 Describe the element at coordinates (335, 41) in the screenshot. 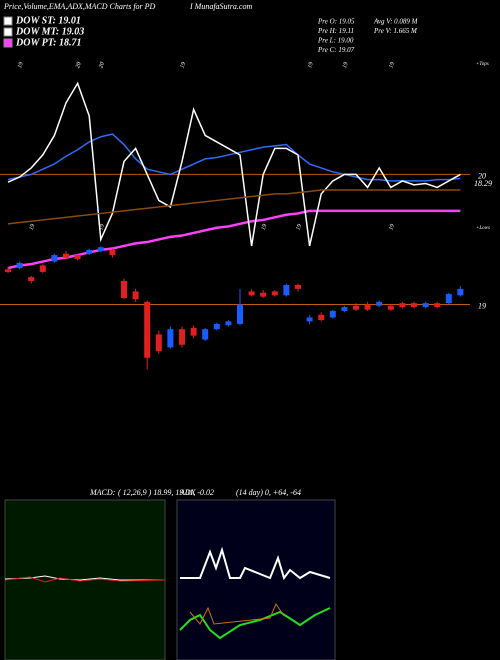

I see `info-text: Pre L: 19.00` at that location.